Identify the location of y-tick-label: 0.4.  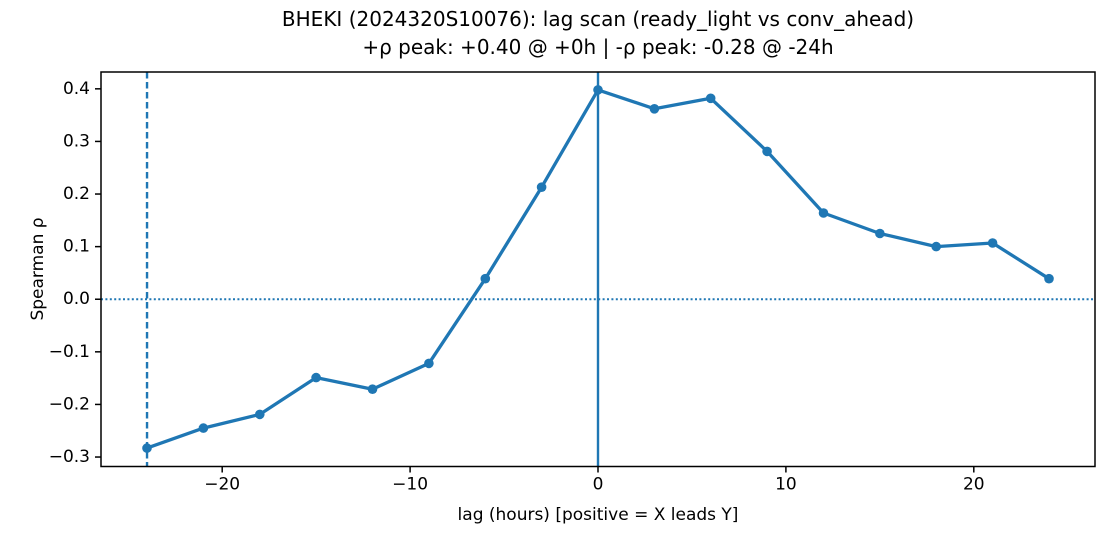
(76, 89).